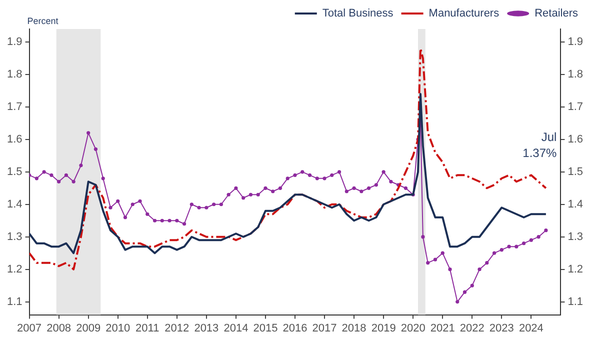 Image resolution: width=592 pixels, height=340 pixels. I want to click on y2-tick-label: 1.6, so click(576, 139).